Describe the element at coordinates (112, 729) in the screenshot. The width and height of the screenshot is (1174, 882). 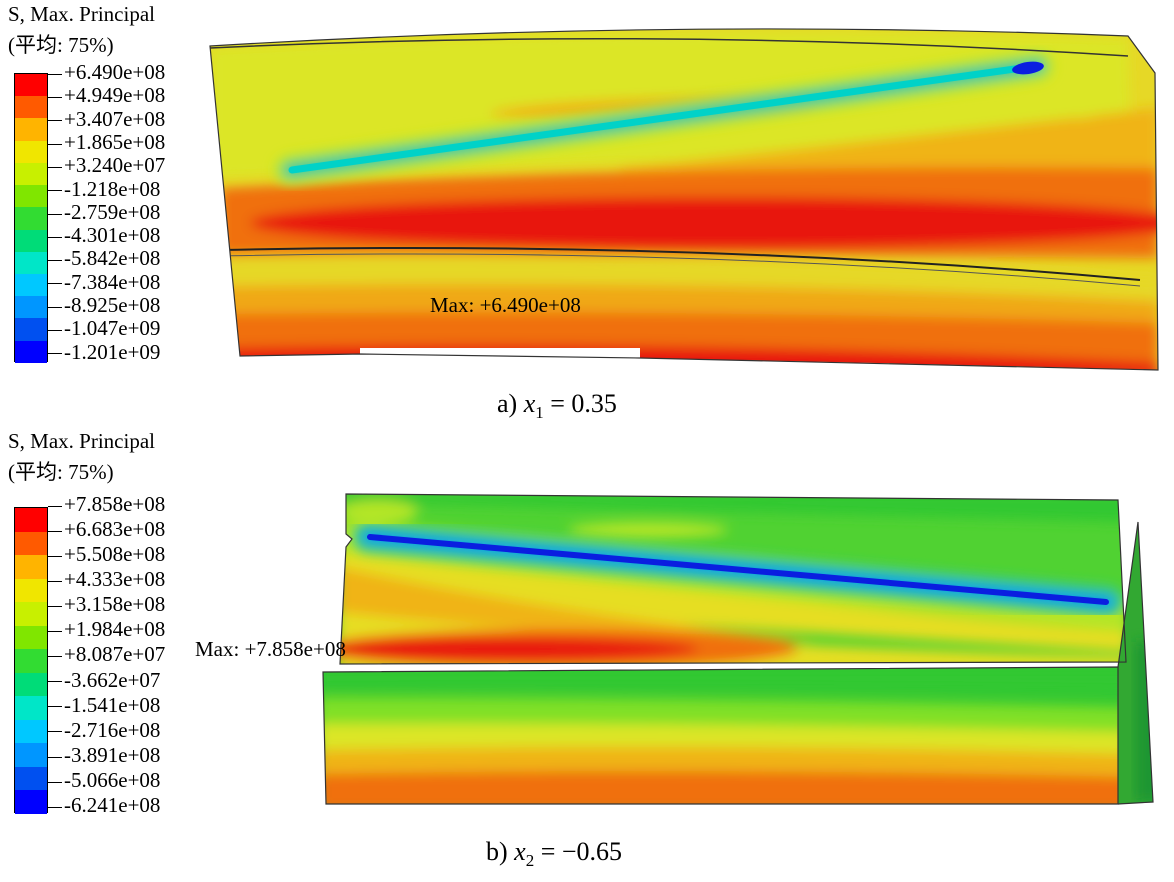
I see `tick-label: -2.716e+08` at that location.